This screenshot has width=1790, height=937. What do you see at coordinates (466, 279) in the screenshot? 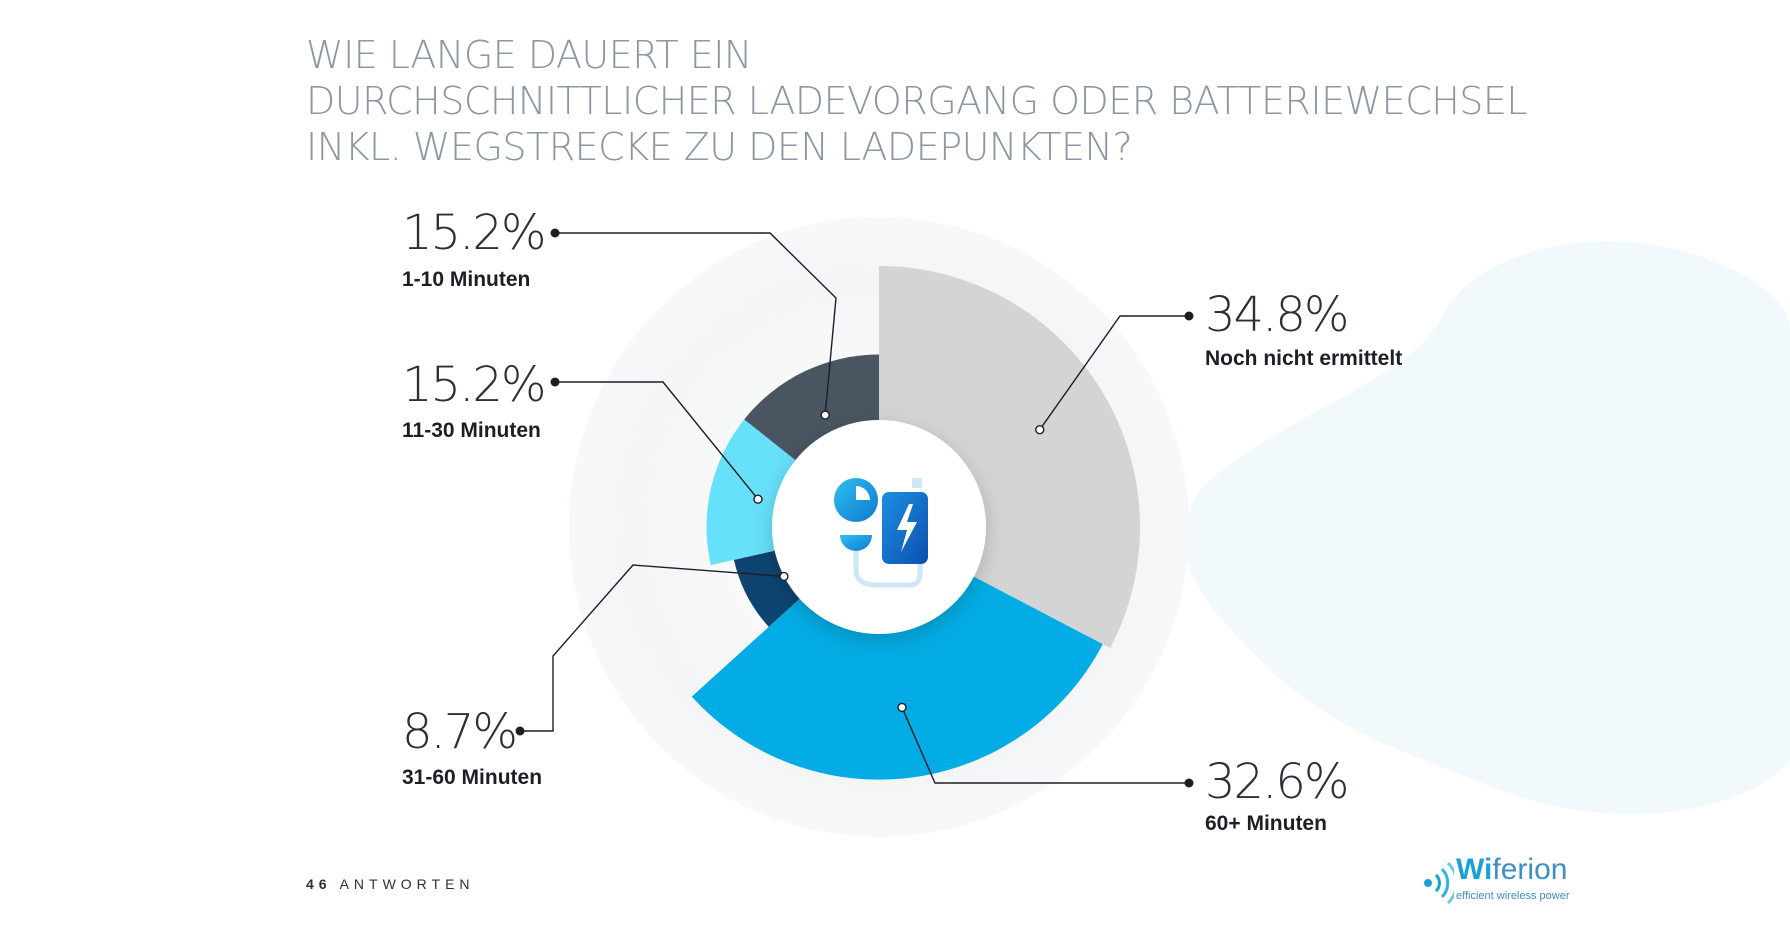
I see `label-1-10-minuten: 1-10 Minuten` at bounding box center [466, 279].